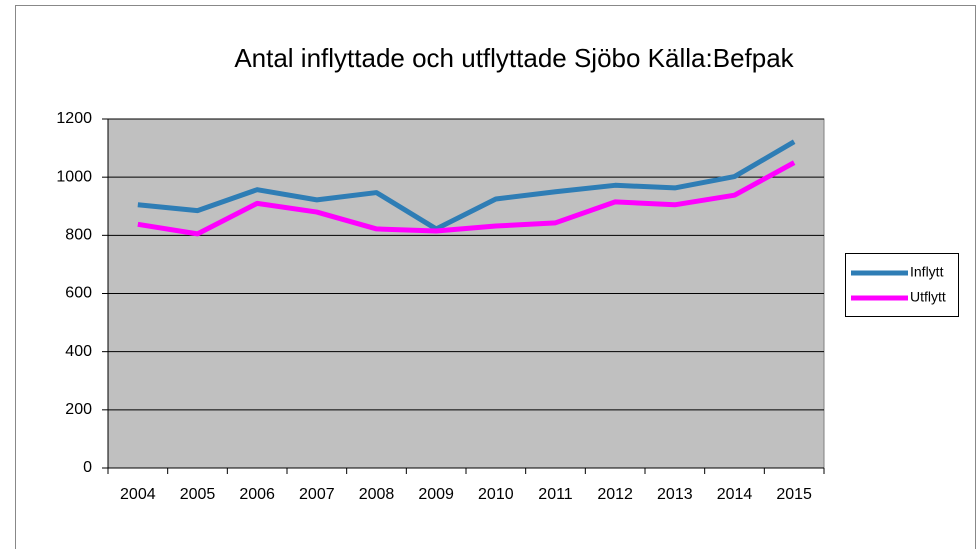  I want to click on x-tick-label: 2011, so click(555, 494).